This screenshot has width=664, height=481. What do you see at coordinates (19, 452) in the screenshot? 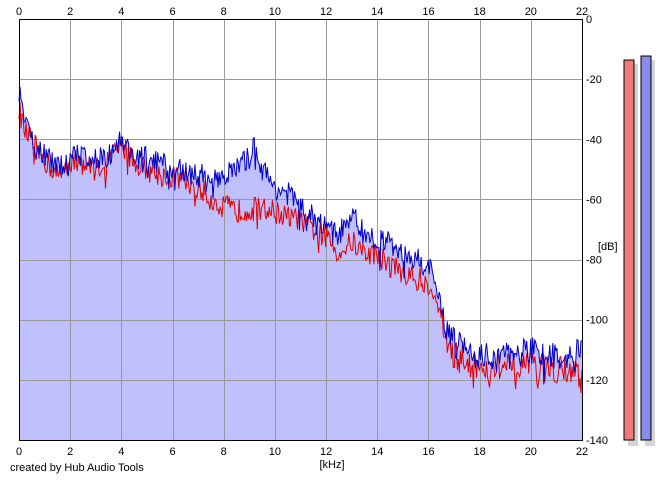
I see `x-tick-label-bottom: 0` at bounding box center [19, 452].